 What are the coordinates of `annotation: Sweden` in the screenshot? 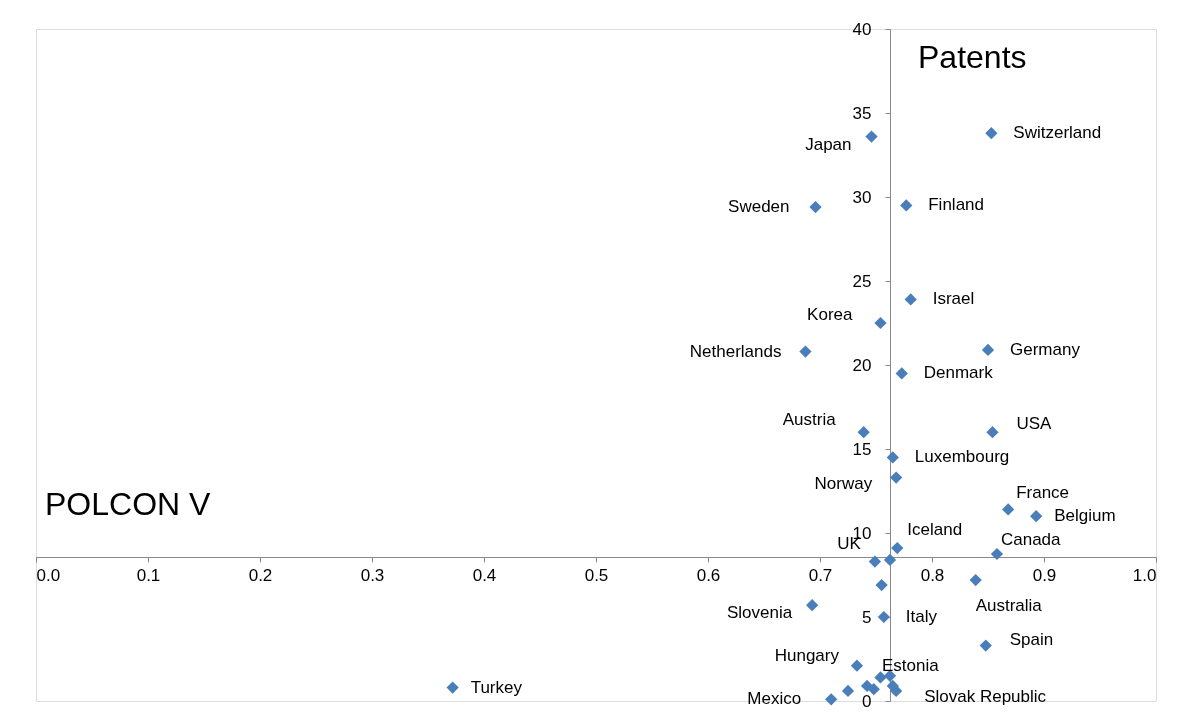 It's located at (759, 207).